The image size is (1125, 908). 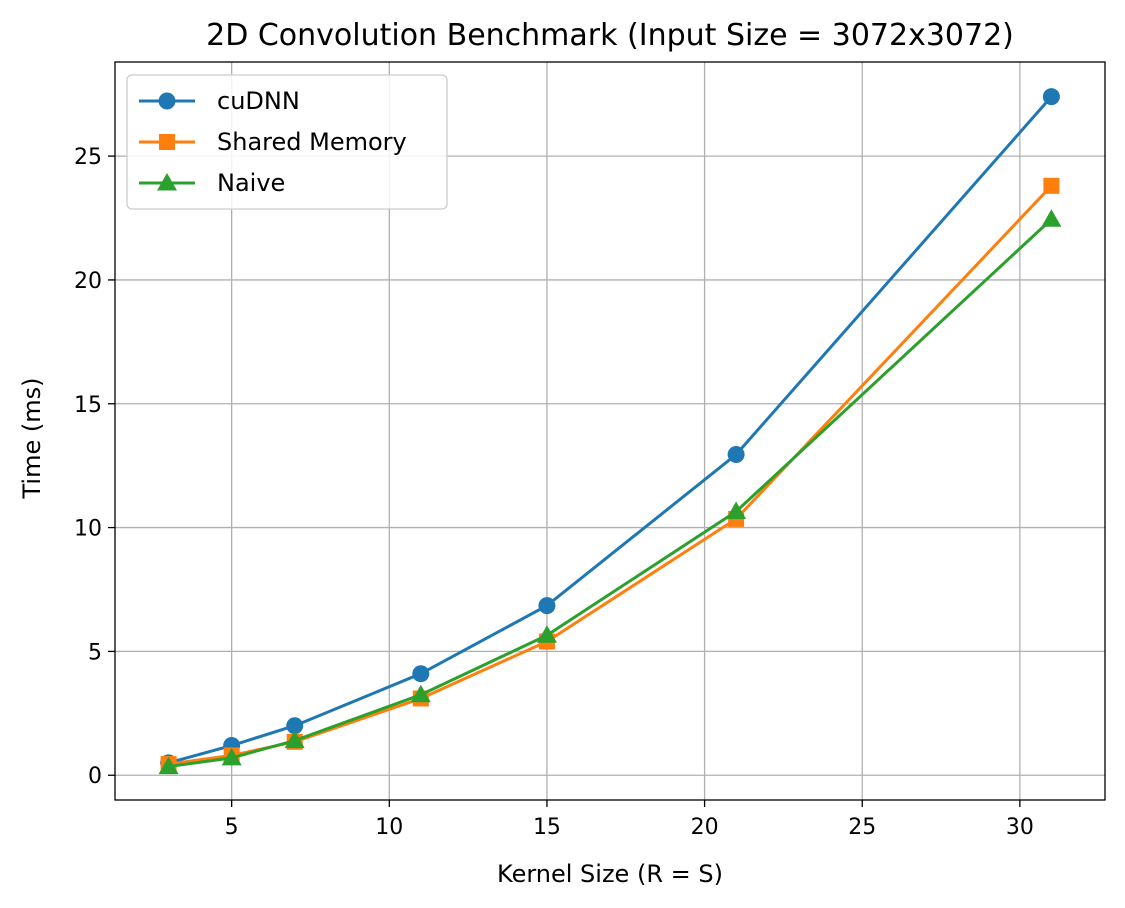 What do you see at coordinates (95, 776) in the screenshot?
I see `y-tick-label: 0` at bounding box center [95, 776].